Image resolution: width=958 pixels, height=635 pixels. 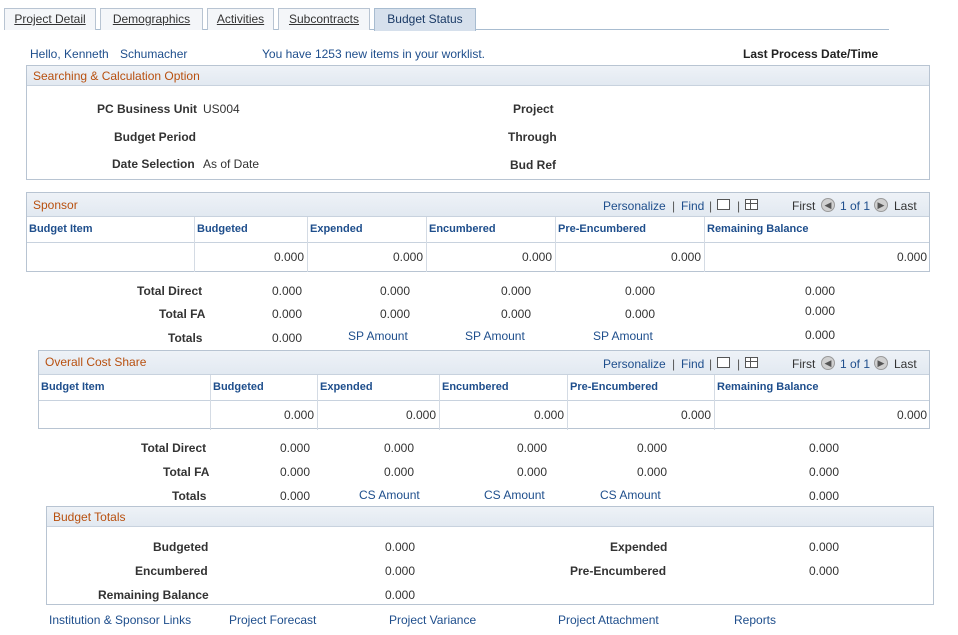 What do you see at coordinates (804, 364) in the screenshot?
I see `cs-first-label: First` at bounding box center [804, 364].